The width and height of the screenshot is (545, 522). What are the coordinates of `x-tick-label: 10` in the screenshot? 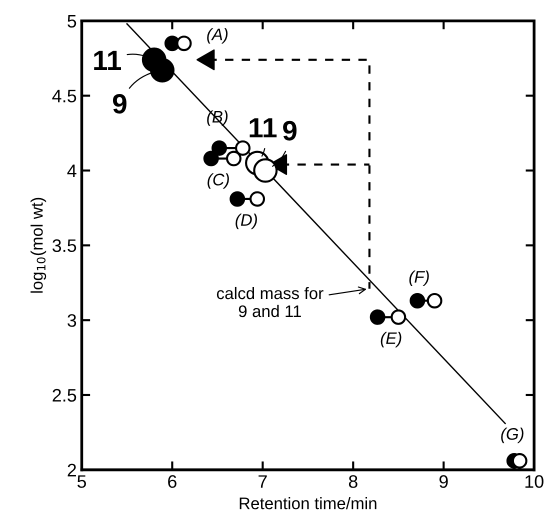 It's located at (534, 481).